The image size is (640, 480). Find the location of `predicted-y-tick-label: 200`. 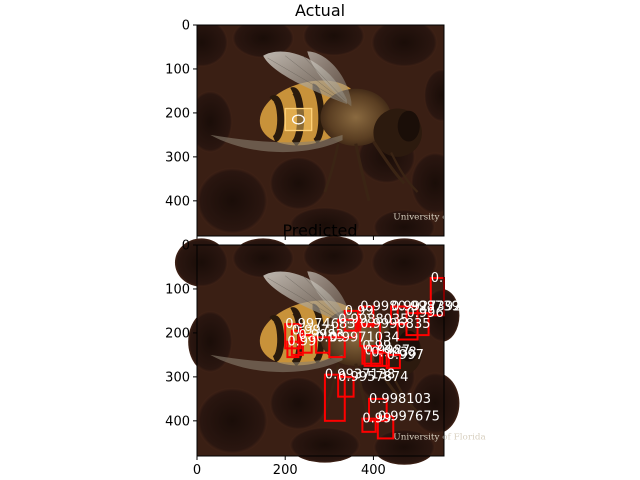

predicted-y-tick-label: 200 is located at coordinates (177, 333).